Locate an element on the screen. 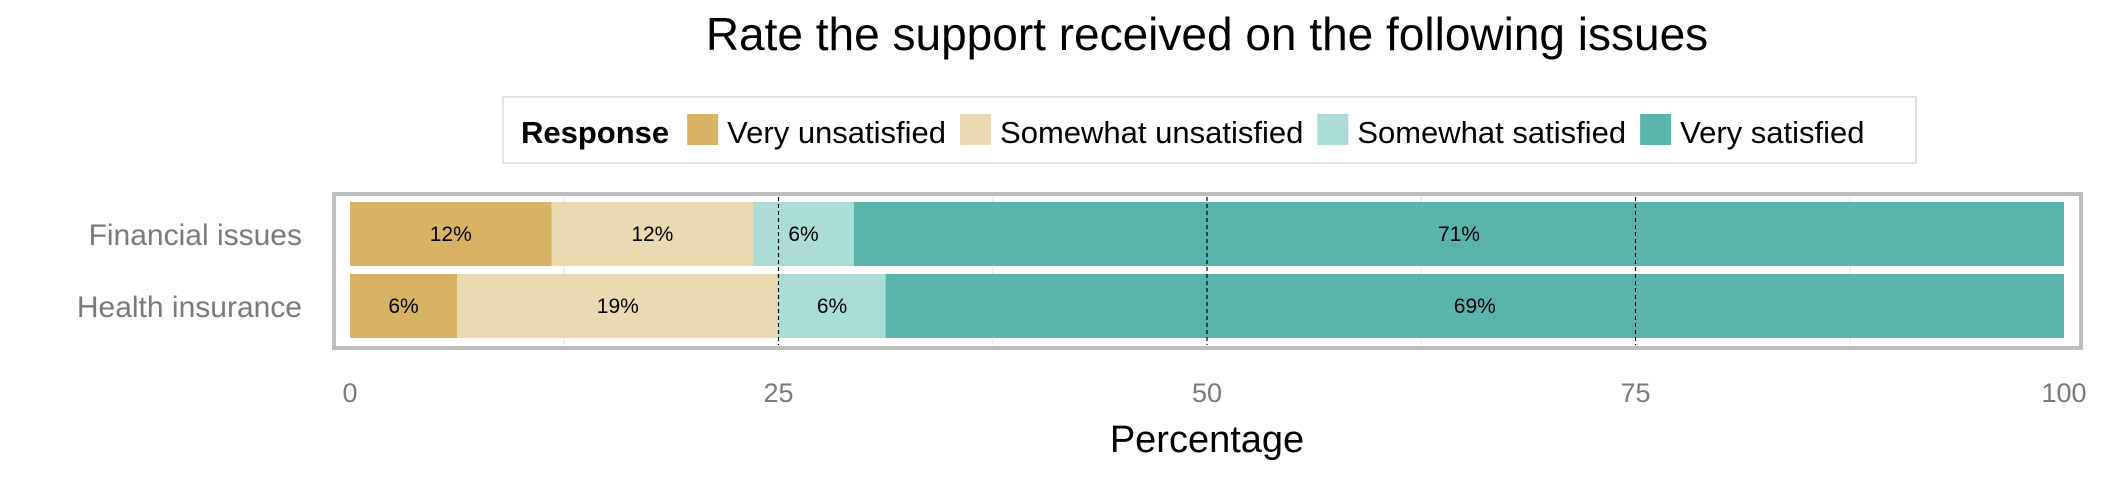 This screenshot has height=484, width=2125. category-label: Health insurance is located at coordinates (189, 307).